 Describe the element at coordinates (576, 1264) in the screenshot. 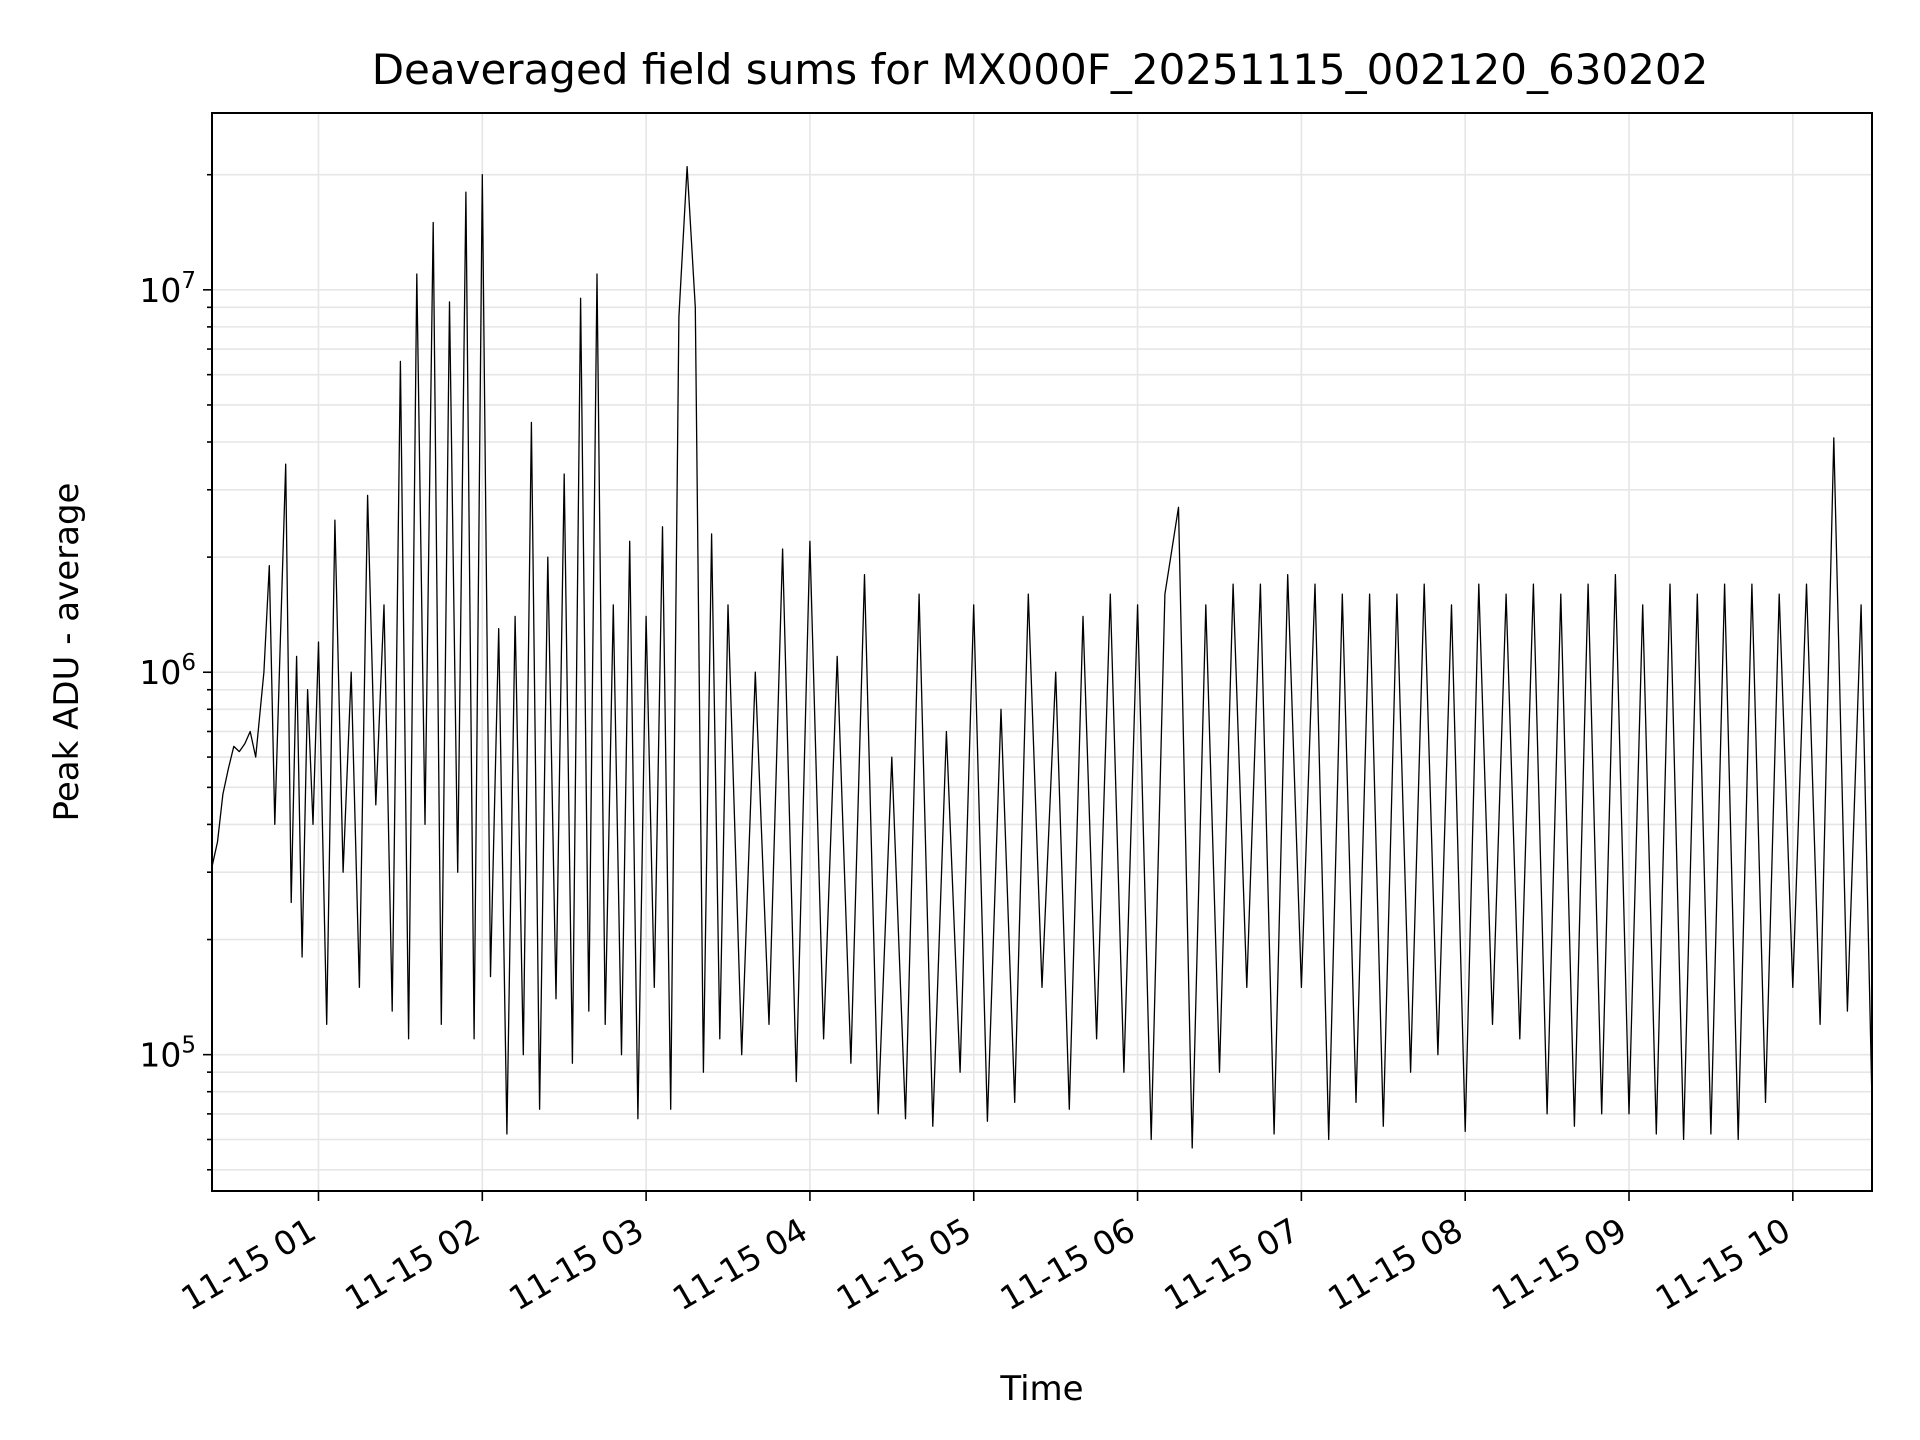

I see `x-tick-label: 11-15 03` at that location.